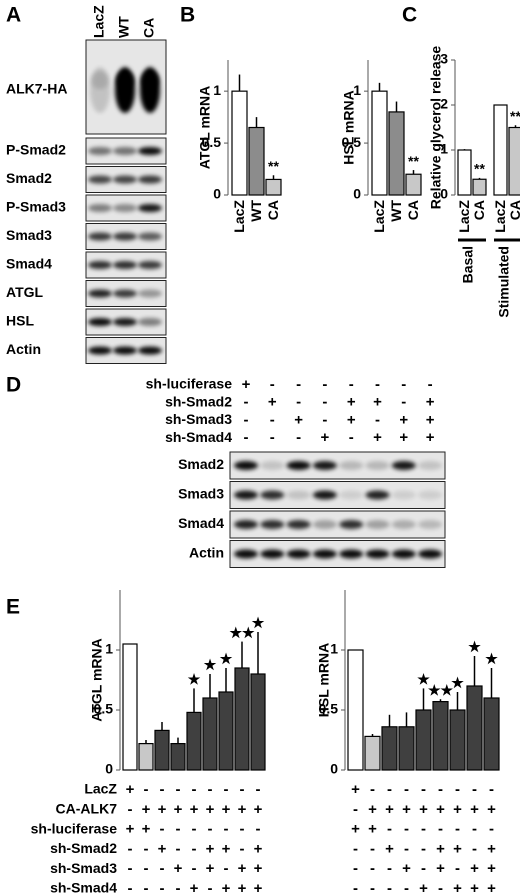 The image size is (520, 895). What do you see at coordinates (436, 128) in the screenshot?
I see `y-axis-label: Relative glycerol release` at bounding box center [436, 128].